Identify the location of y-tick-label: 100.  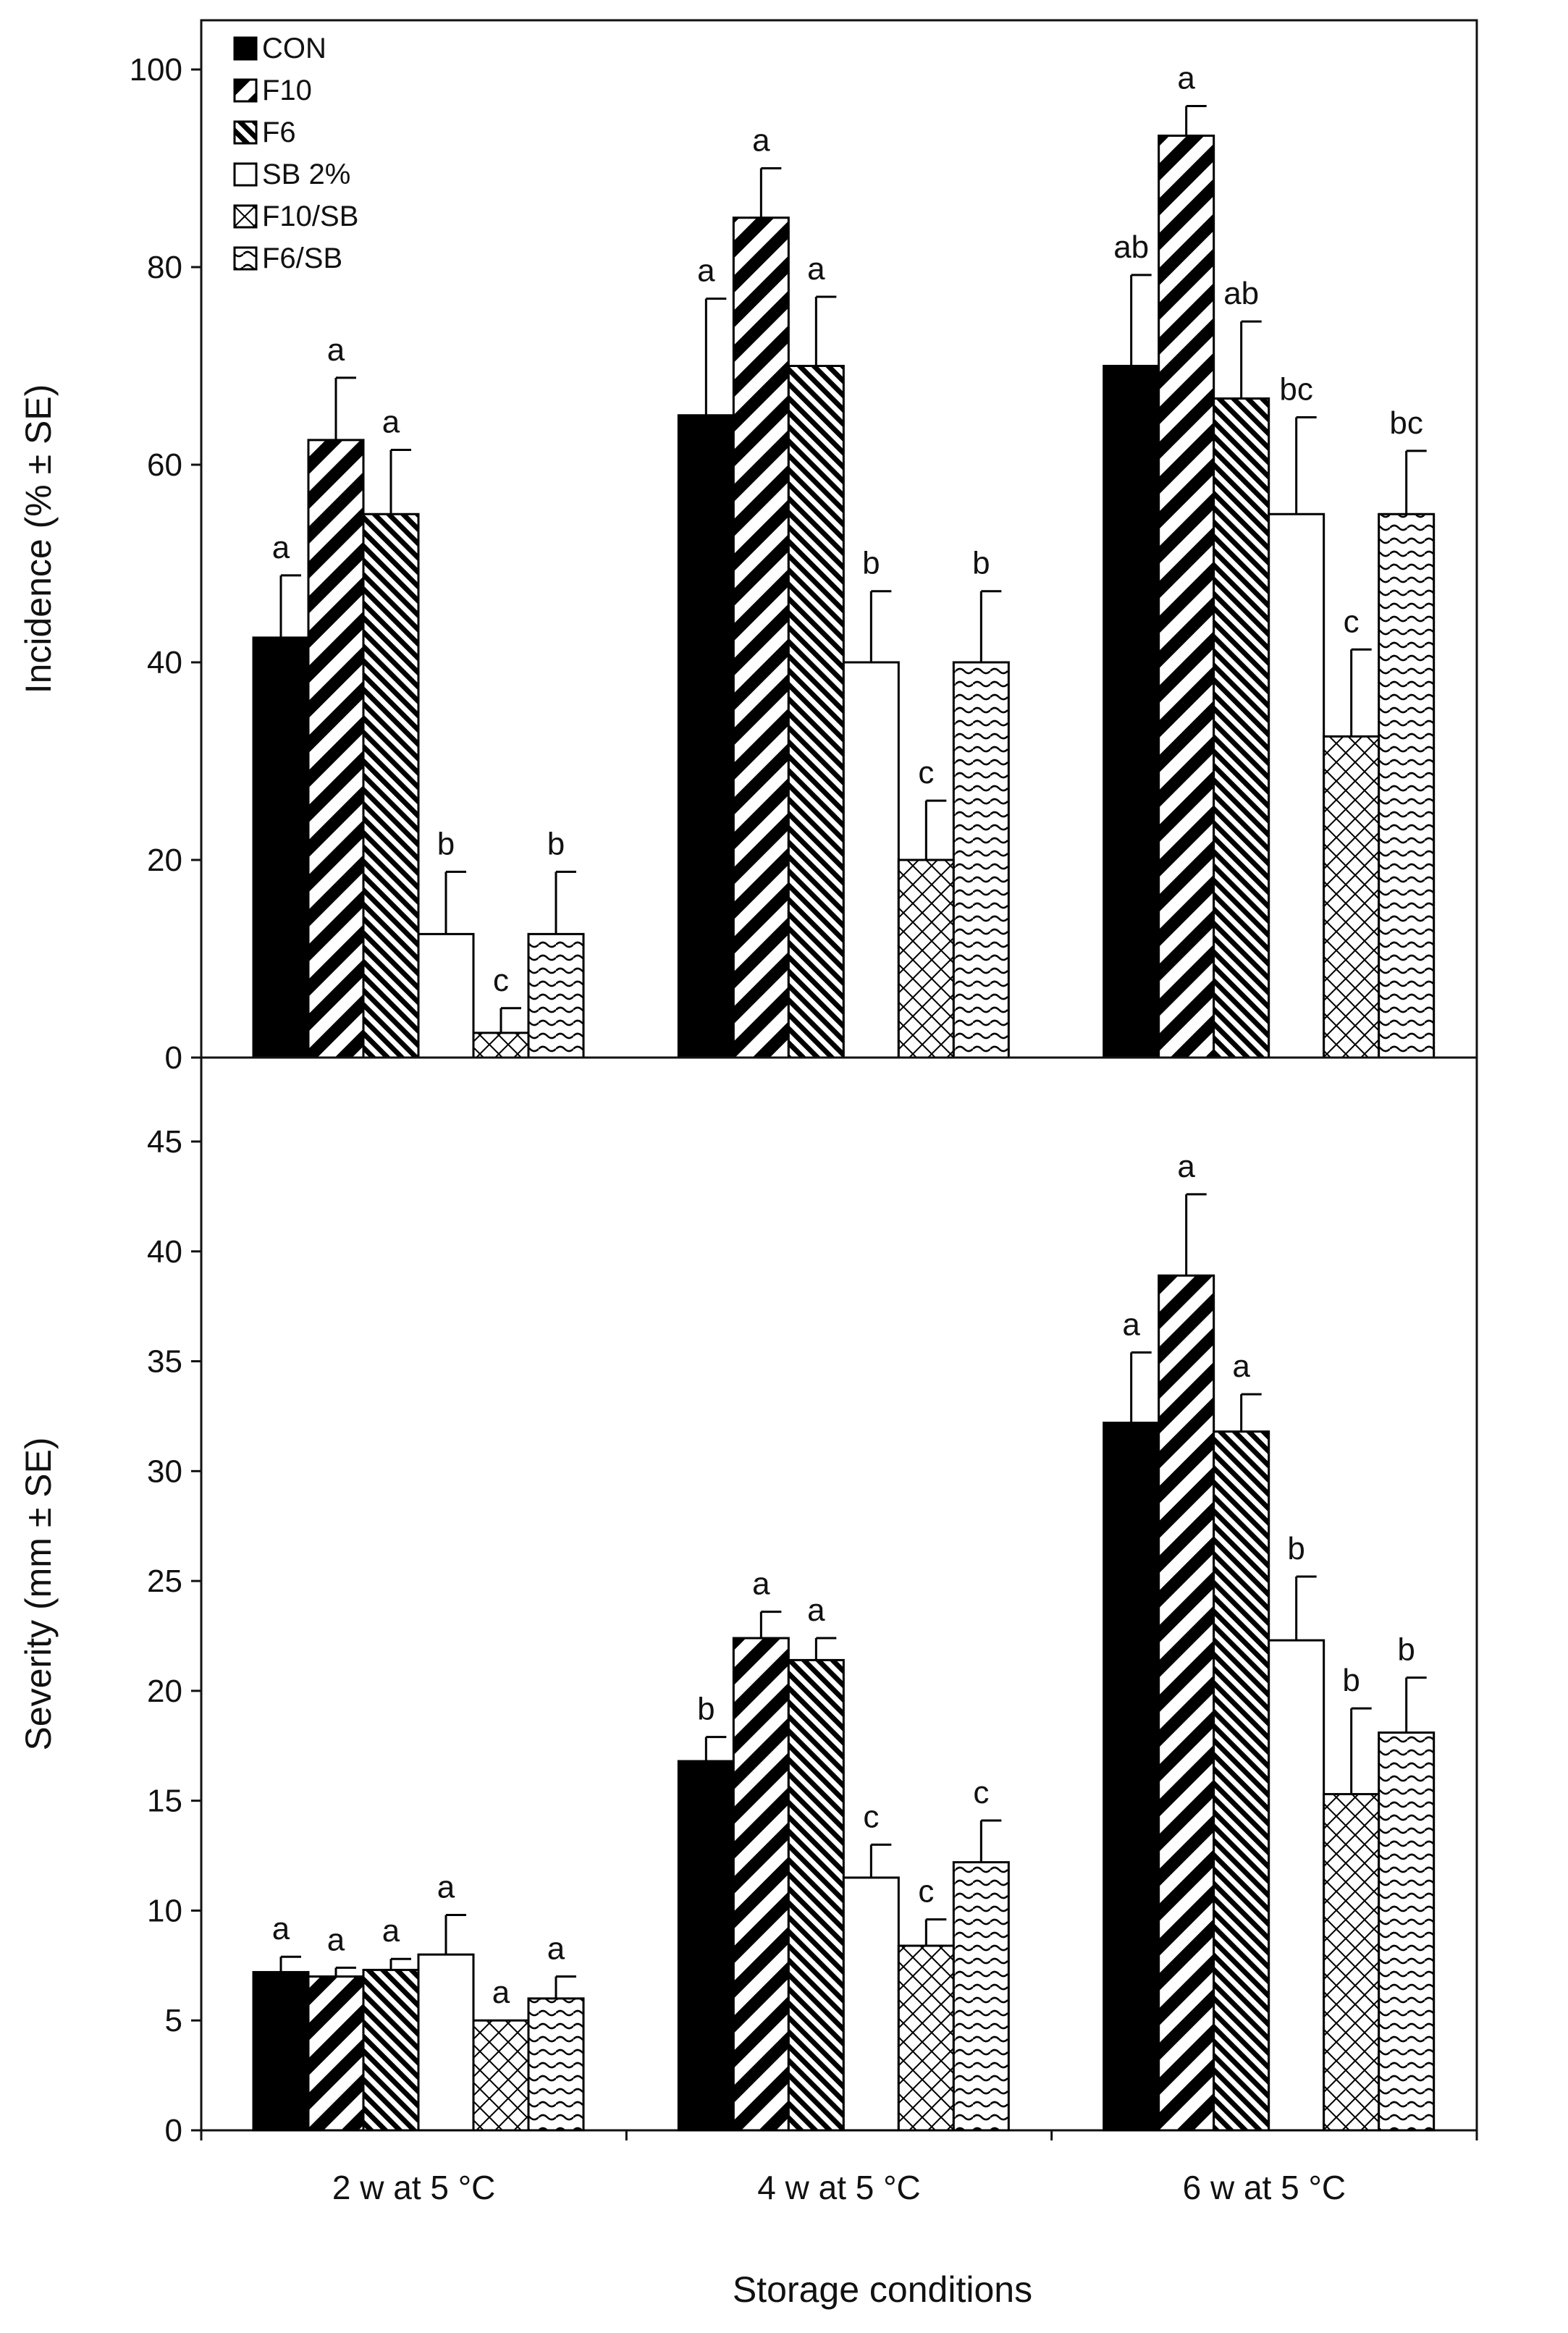
(156, 70).